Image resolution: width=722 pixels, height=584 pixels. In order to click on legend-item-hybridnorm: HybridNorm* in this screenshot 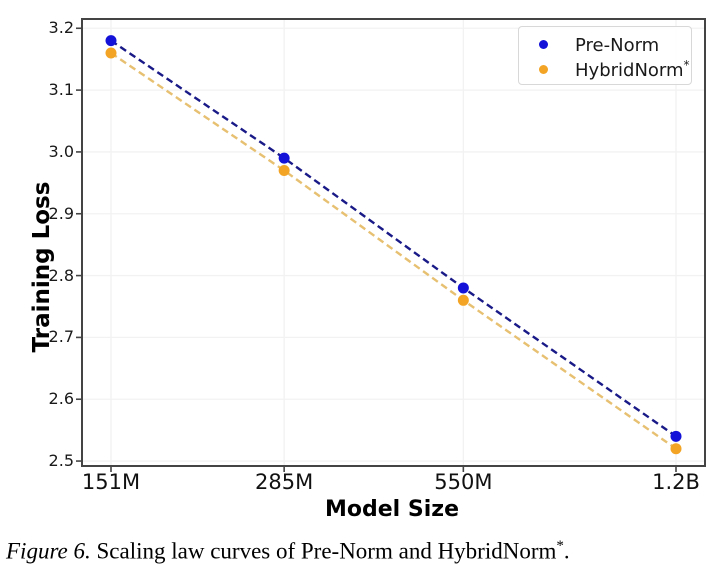, I will do `click(605, 69)`.